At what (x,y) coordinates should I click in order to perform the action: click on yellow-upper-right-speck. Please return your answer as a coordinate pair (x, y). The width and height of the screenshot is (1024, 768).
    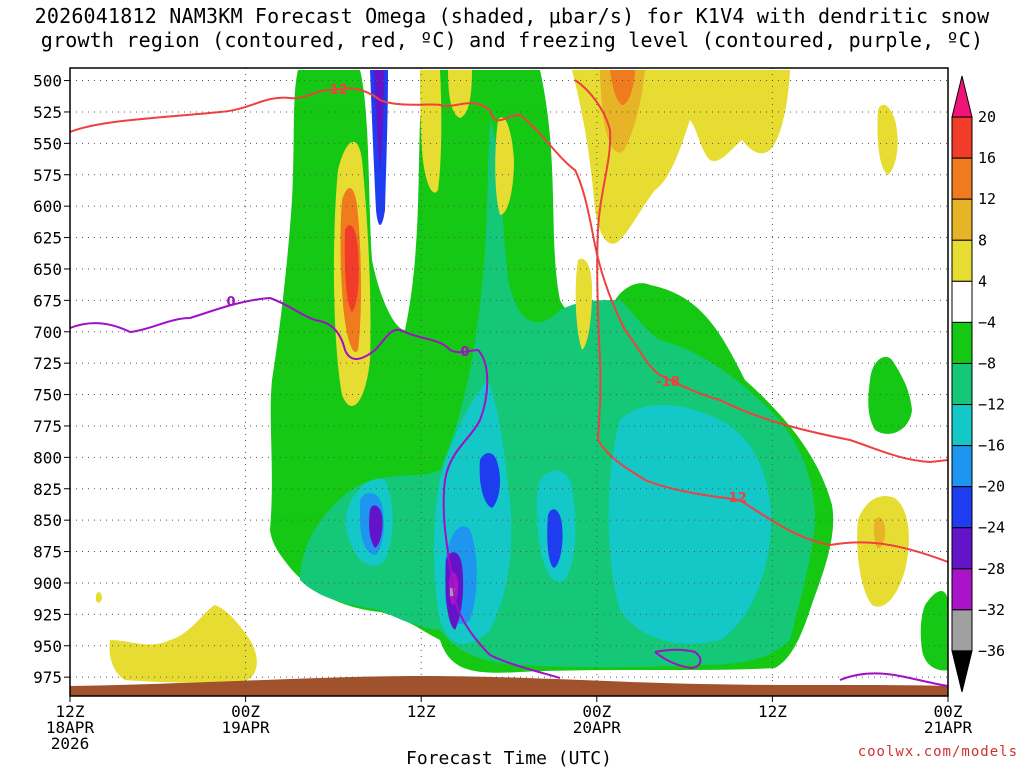
    Looking at the image, I should click on (887, 139).